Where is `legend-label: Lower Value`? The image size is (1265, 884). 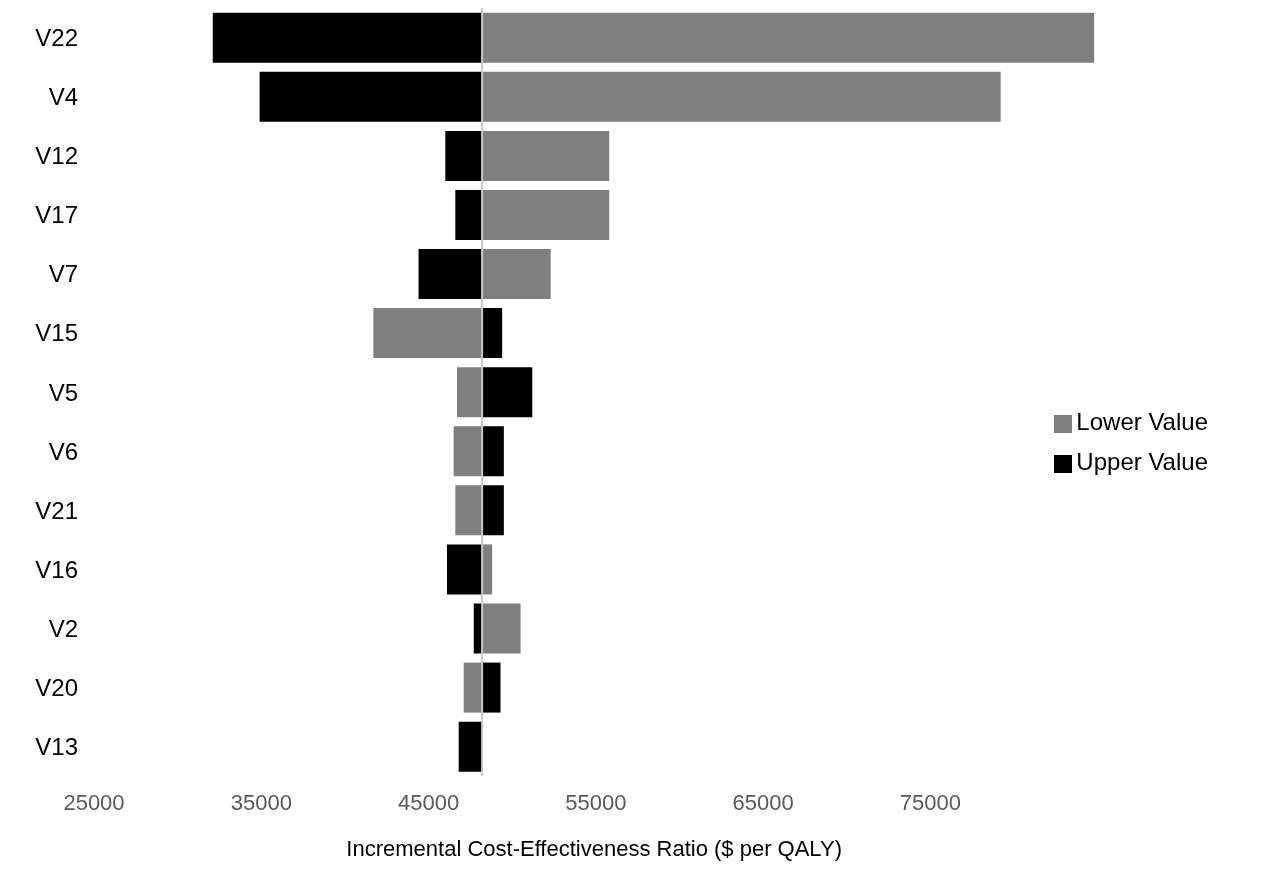 legend-label: Lower Value is located at coordinates (1142, 421).